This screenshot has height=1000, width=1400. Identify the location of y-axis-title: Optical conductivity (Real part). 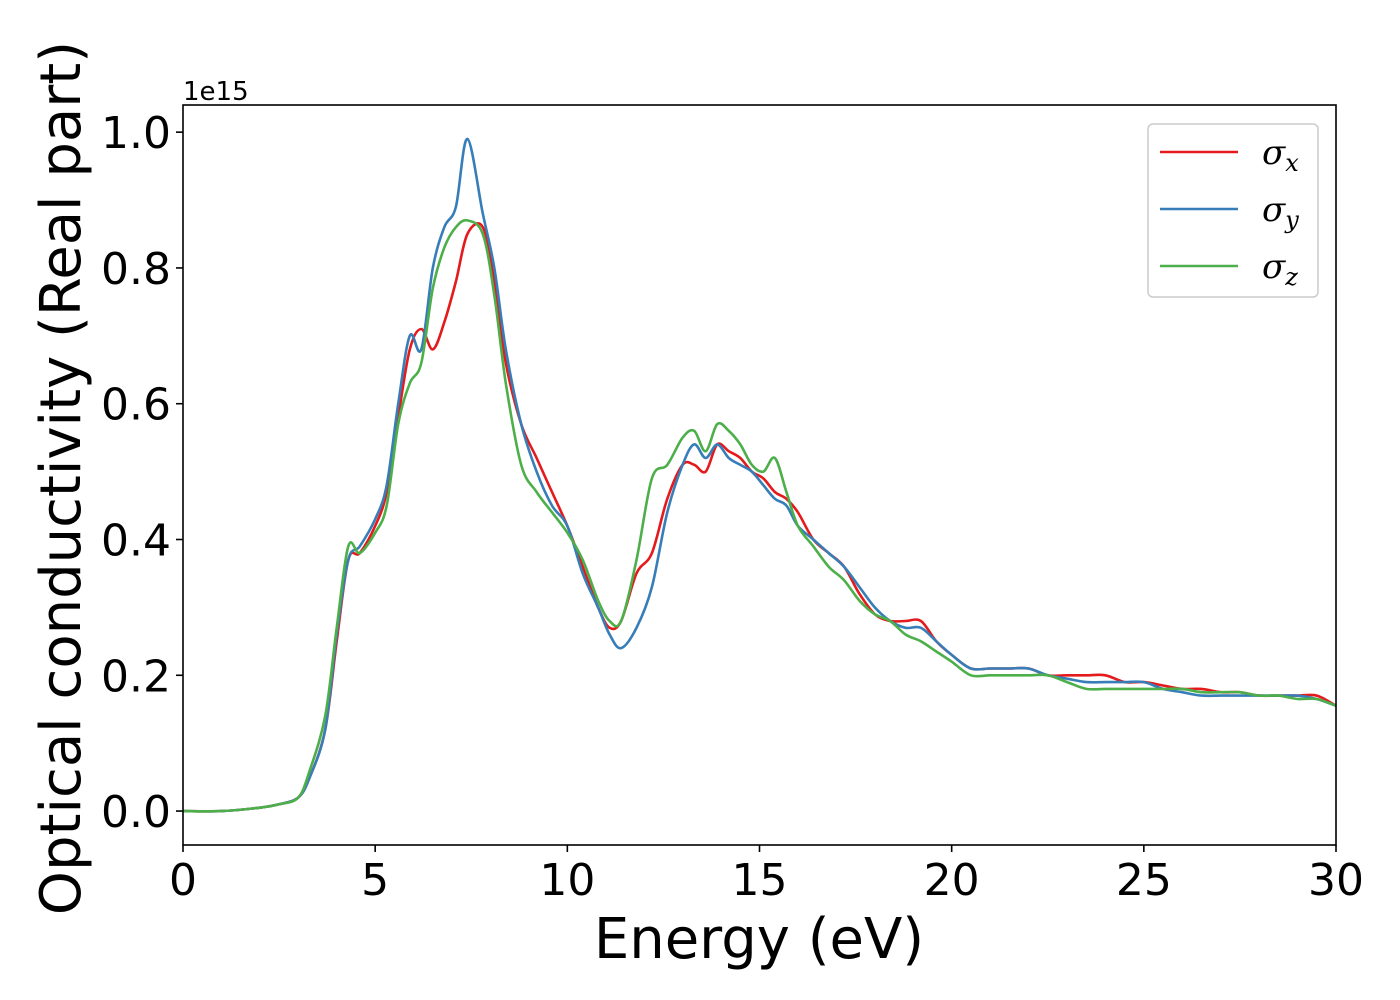
(61, 478).